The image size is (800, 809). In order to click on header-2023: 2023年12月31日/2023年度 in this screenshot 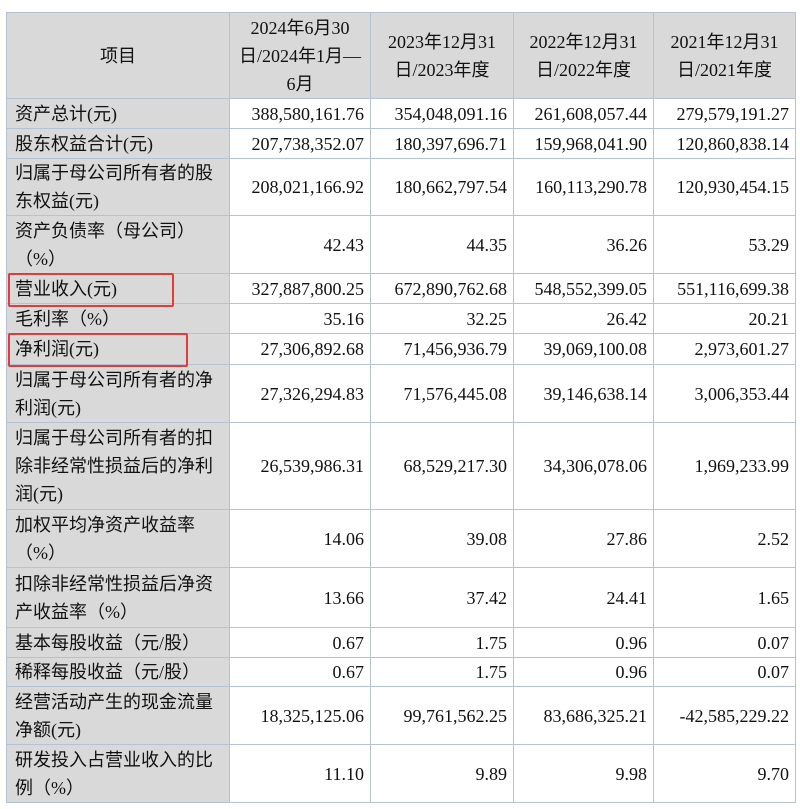, I will do `click(442, 55)`.